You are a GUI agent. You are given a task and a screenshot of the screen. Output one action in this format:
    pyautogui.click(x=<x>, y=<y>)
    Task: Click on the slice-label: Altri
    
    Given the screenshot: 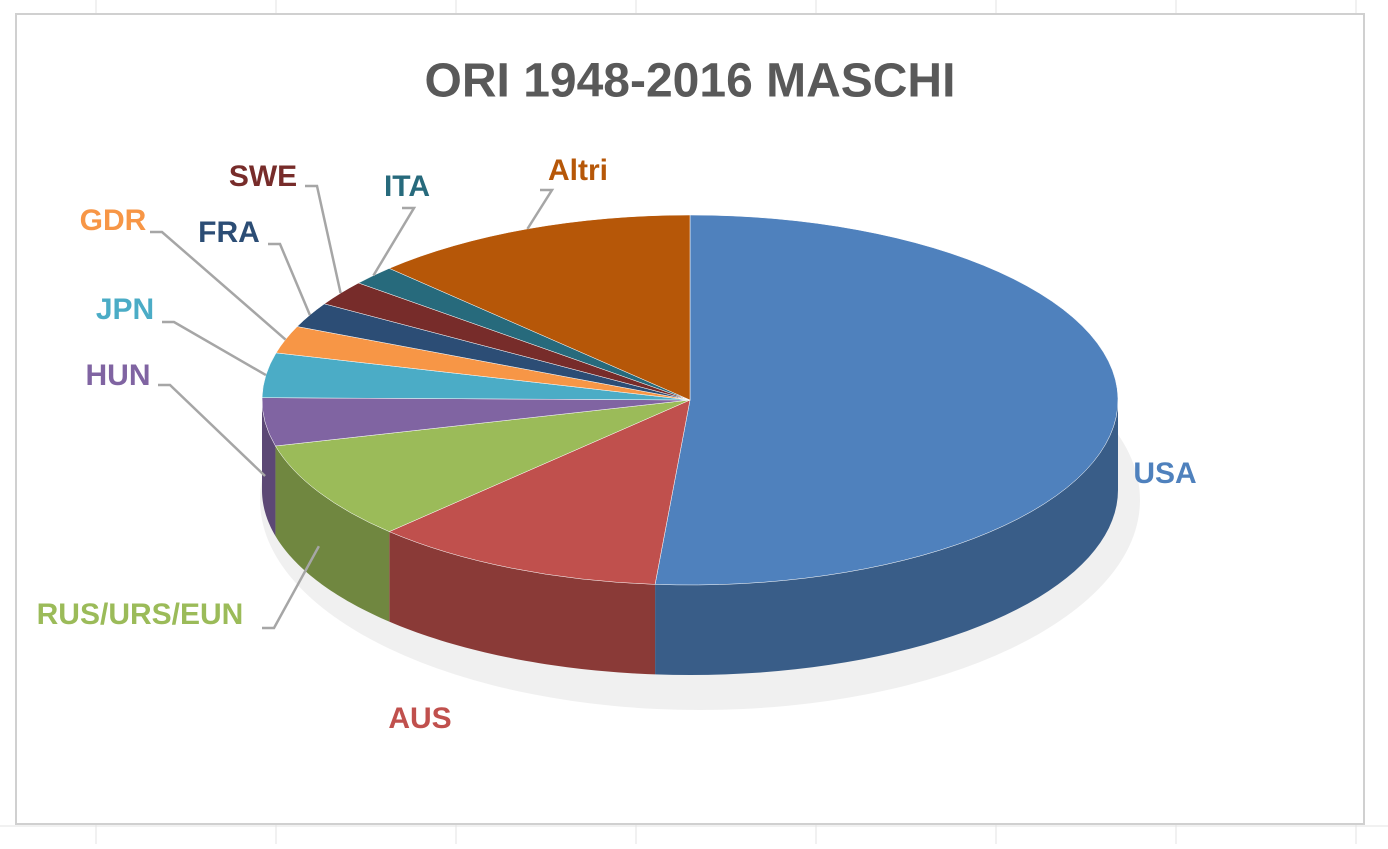 What is the action you would take?
    pyautogui.click(x=578, y=170)
    